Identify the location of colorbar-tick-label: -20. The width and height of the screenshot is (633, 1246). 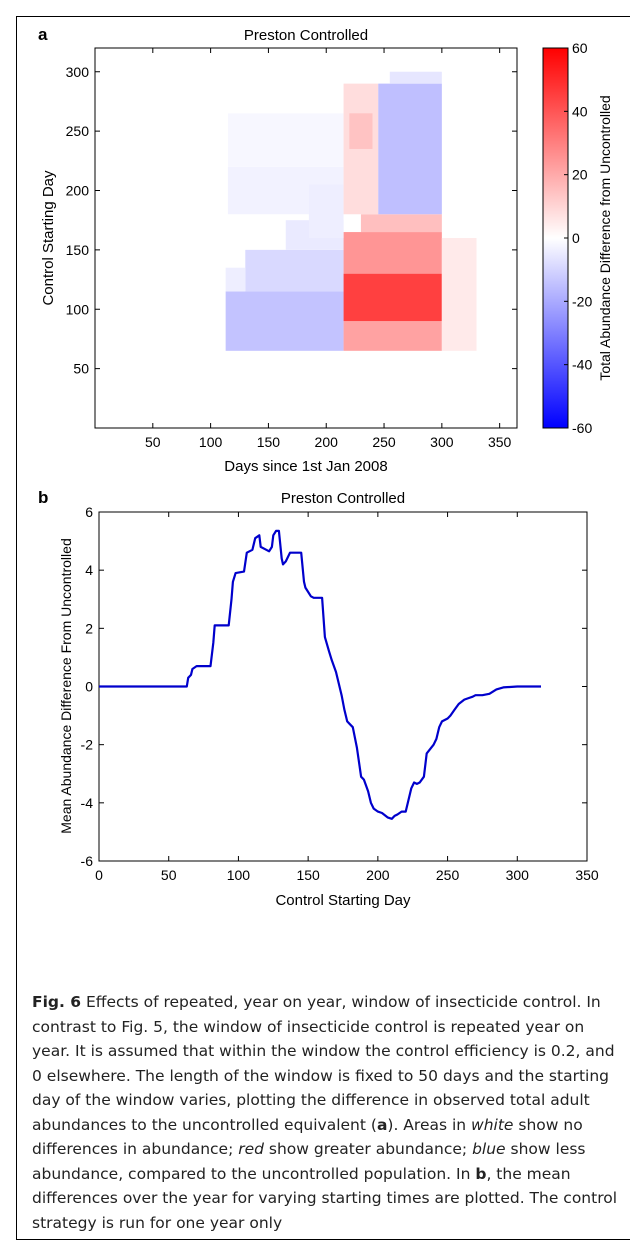
(582, 301).